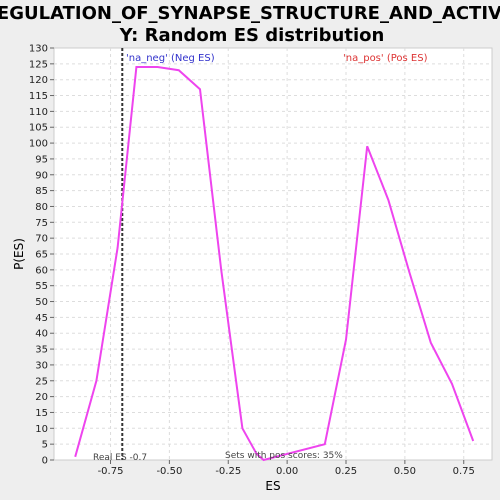 The height and width of the screenshot is (500, 500). Describe the element at coordinates (41, 191) in the screenshot. I see `y-tick-label: 85` at that location.